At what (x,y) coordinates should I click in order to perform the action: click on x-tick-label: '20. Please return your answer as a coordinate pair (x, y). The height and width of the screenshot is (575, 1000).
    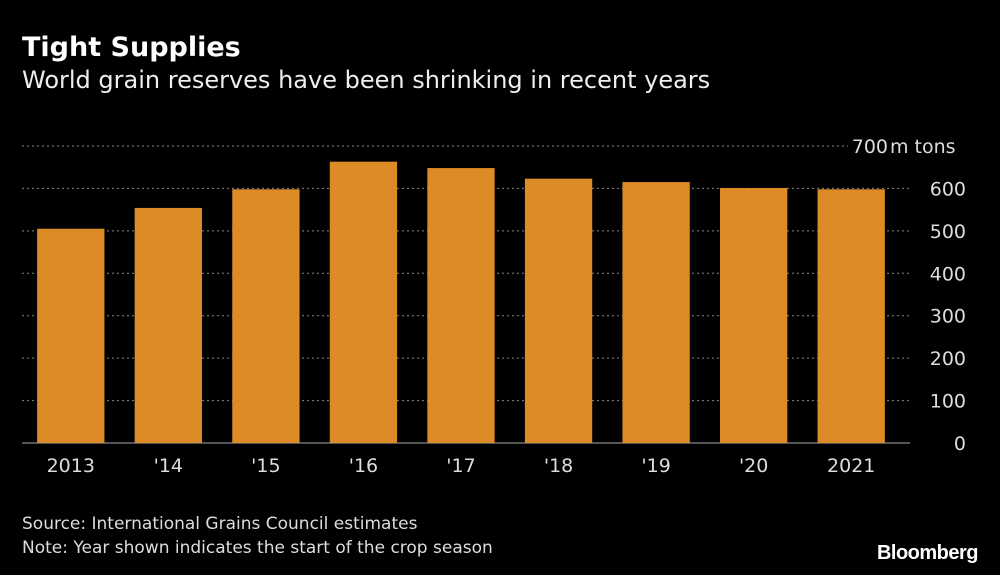
    Looking at the image, I should click on (753, 466).